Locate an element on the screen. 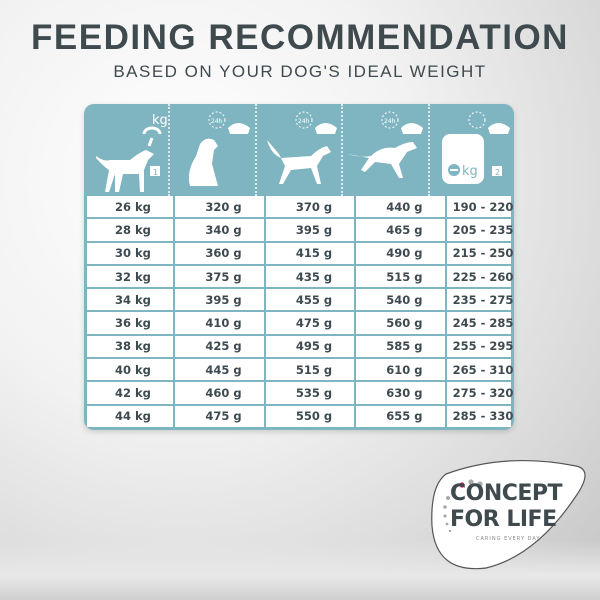  table-cell: 28 kg is located at coordinates (130, 230).